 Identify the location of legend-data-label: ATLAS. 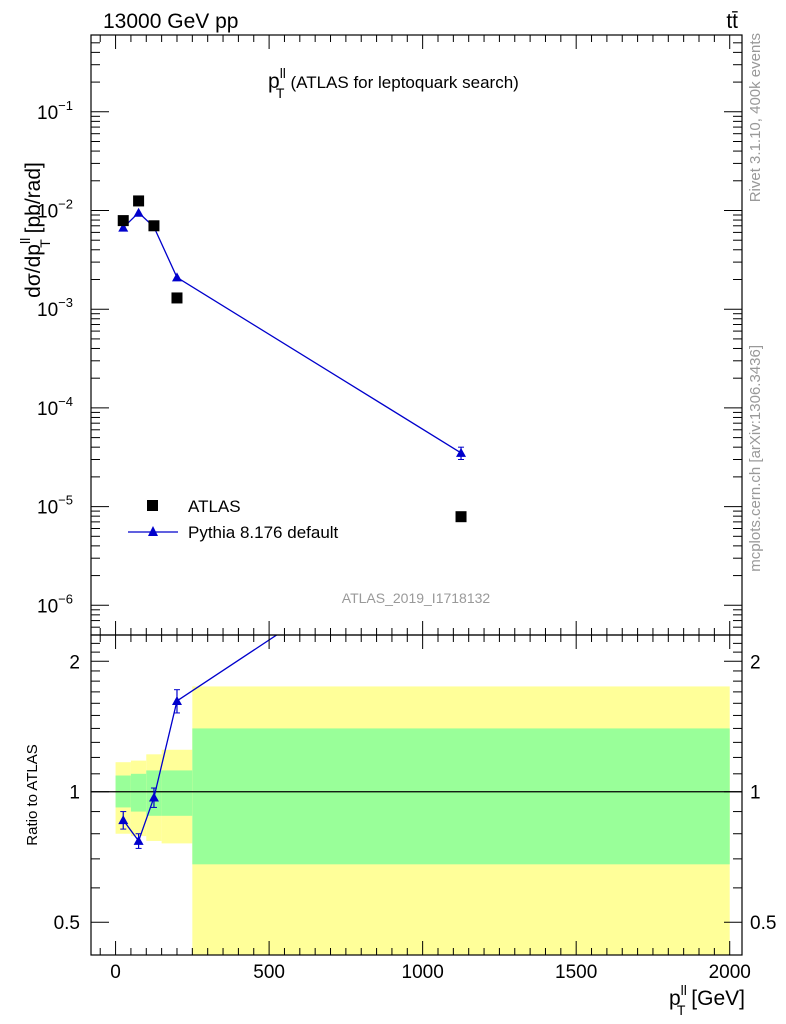
(214, 506).